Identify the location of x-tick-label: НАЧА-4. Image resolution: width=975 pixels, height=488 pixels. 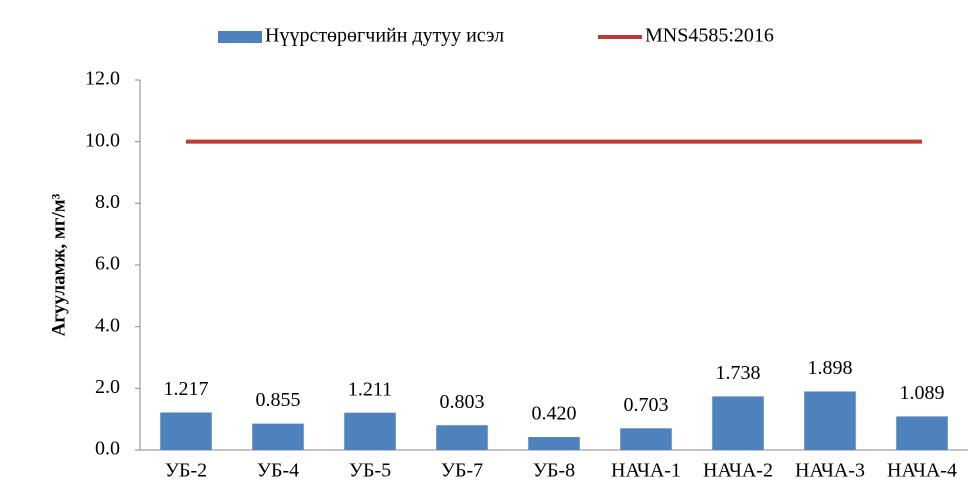
(922, 471).